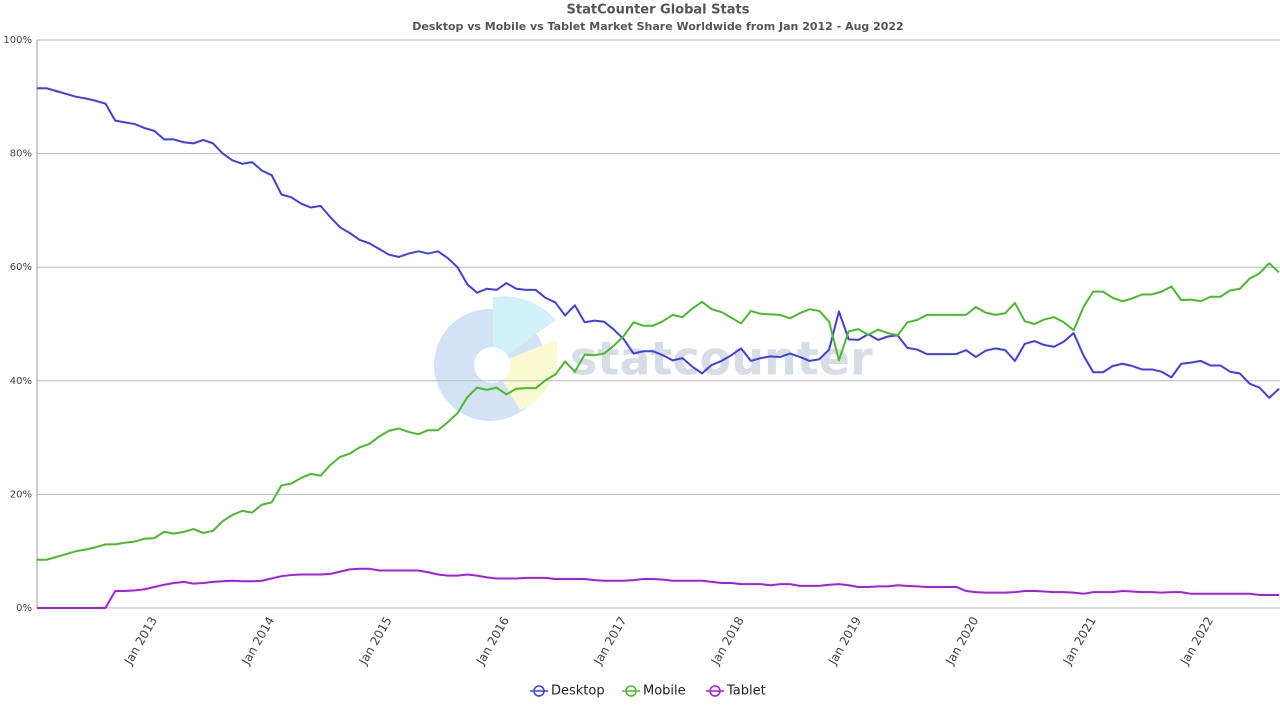 Image resolution: width=1280 pixels, height=720 pixels. Describe the element at coordinates (658, 10) in the screenshot. I see `chart-title: StatCounter Global Stats` at that location.